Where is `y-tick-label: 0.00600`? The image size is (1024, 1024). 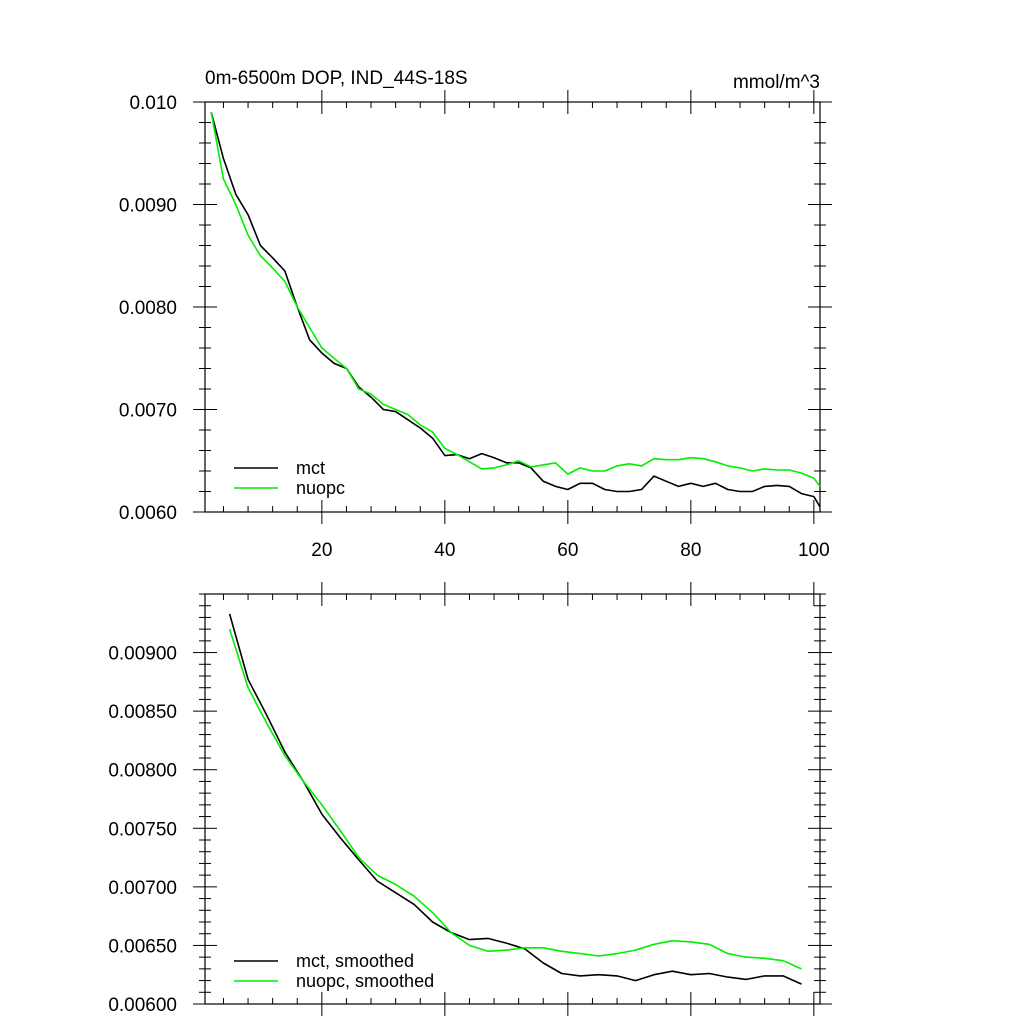
y-tick-label: 0.00600 is located at coordinates (142, 1005).